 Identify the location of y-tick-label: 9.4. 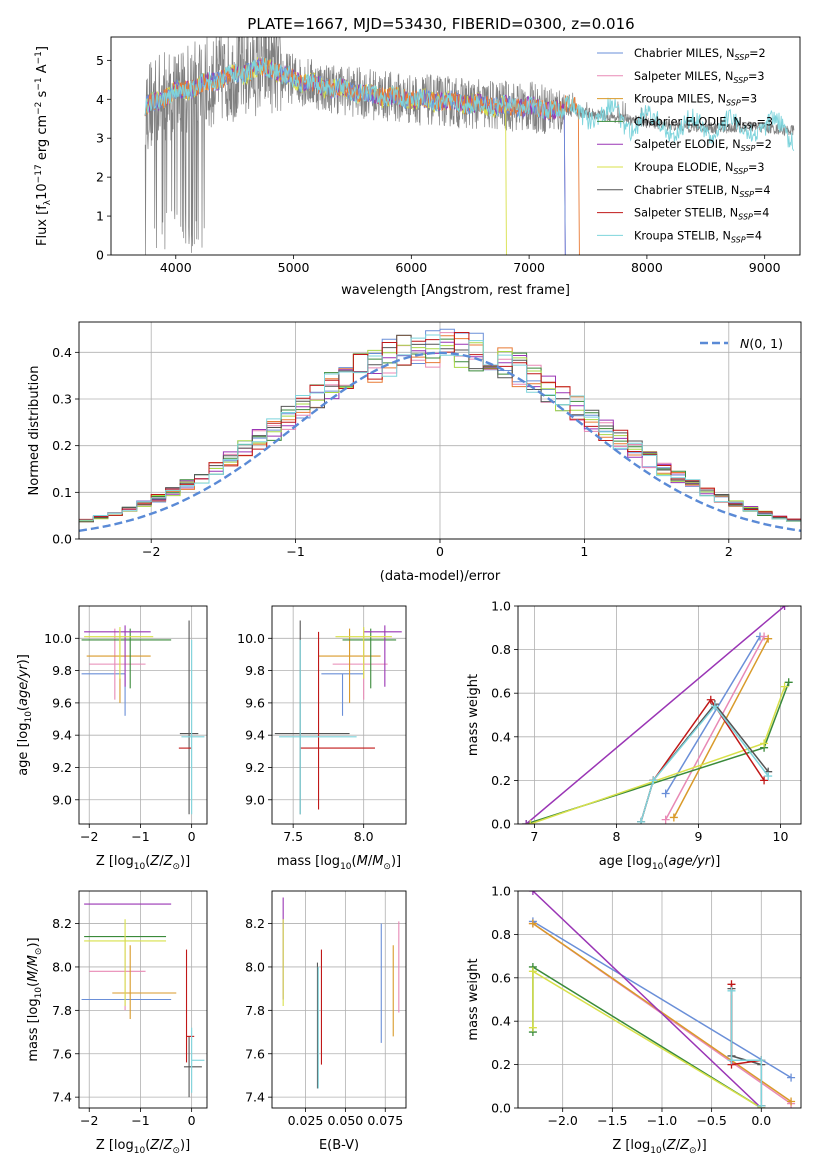
(62, 735).